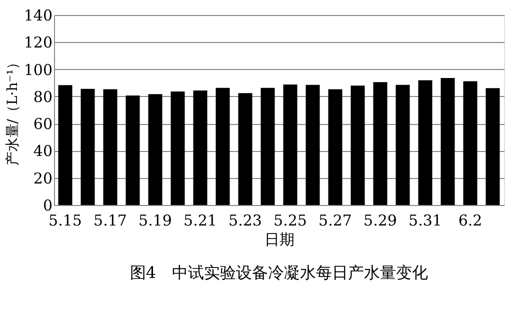 Image resolution: width=529 pixels, height=326 pixels. I want to click on x-tick-label: 6.2, so click(470, 221).